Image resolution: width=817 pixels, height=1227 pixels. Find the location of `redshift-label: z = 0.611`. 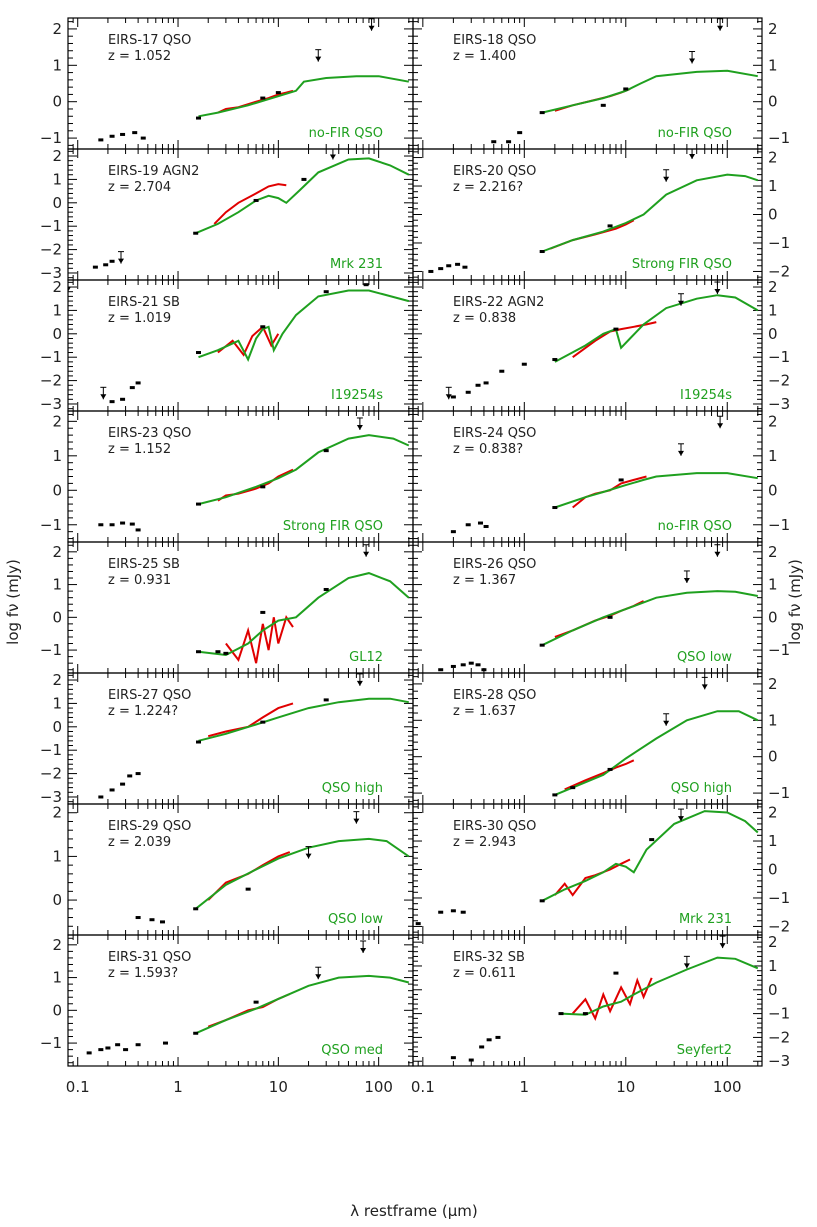

redshift-label: z = 0.611 is located at coordinates (484, 973).